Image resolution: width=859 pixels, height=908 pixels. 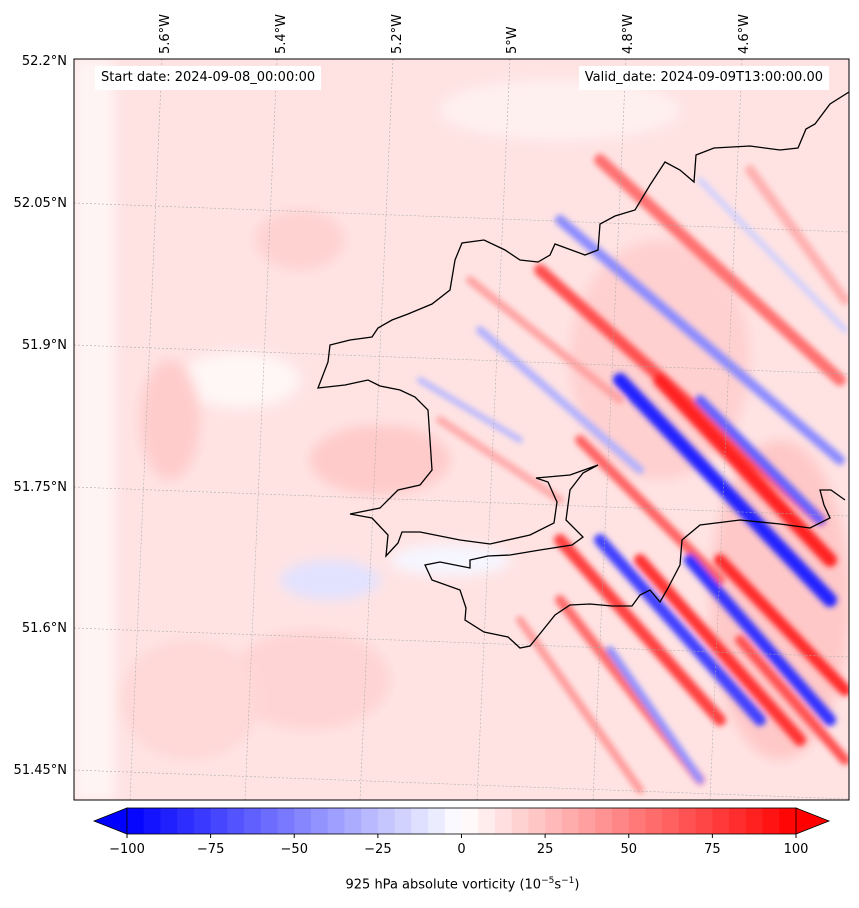 I want to click on lon-label: 4.8°W, so click(x=628, y=34).